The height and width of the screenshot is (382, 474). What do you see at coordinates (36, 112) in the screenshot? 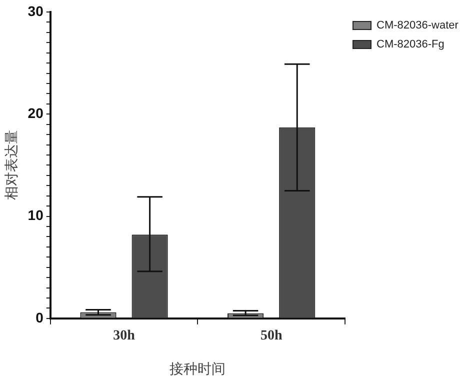
I see `y-tick-label: 20` at bounding box center [36, 112].